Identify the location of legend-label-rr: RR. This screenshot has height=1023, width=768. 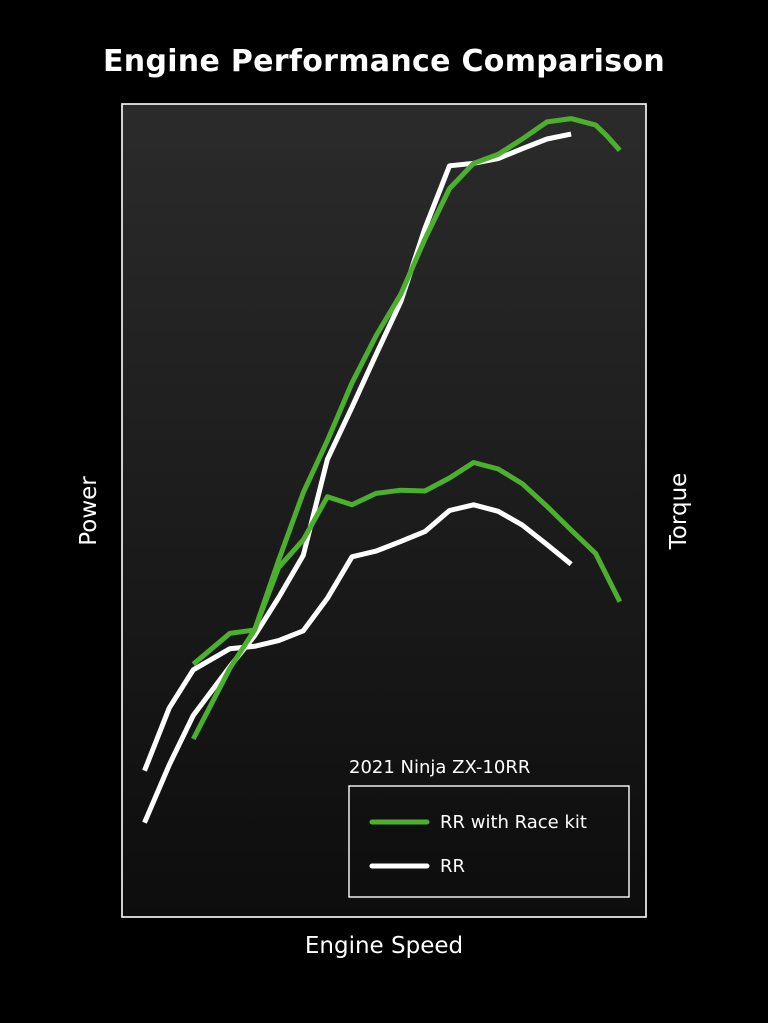
(452, 866).